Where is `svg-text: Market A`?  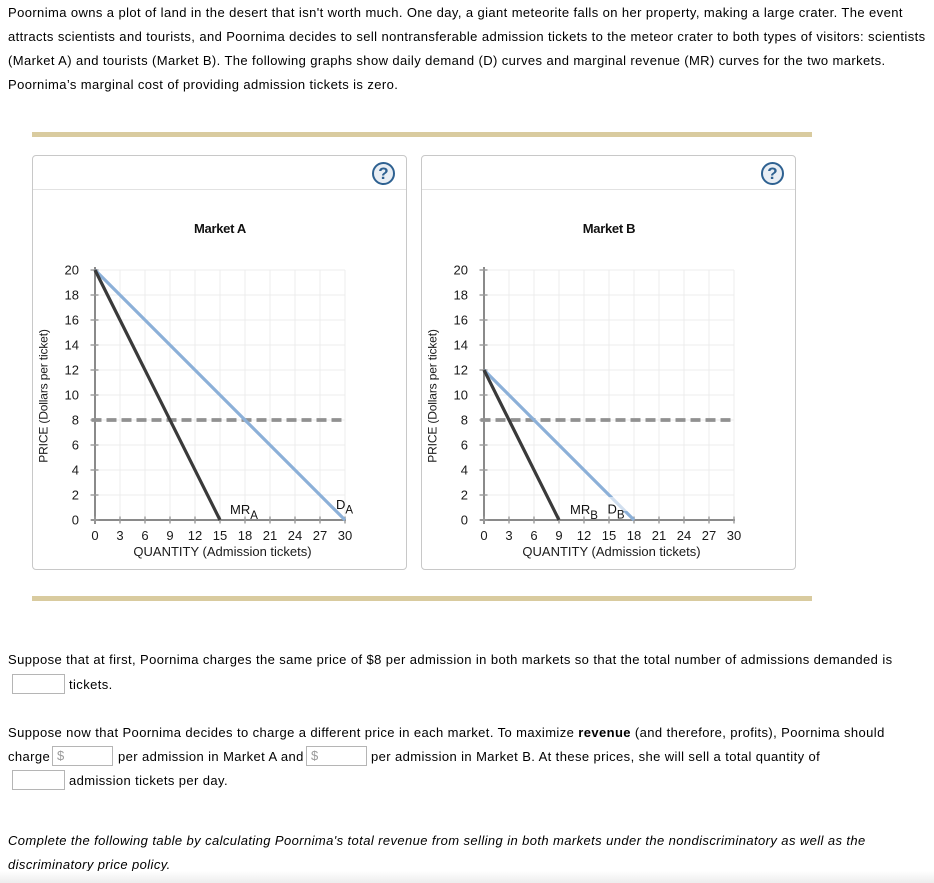
svg-text: Market A is located at coordinates (220, 228).